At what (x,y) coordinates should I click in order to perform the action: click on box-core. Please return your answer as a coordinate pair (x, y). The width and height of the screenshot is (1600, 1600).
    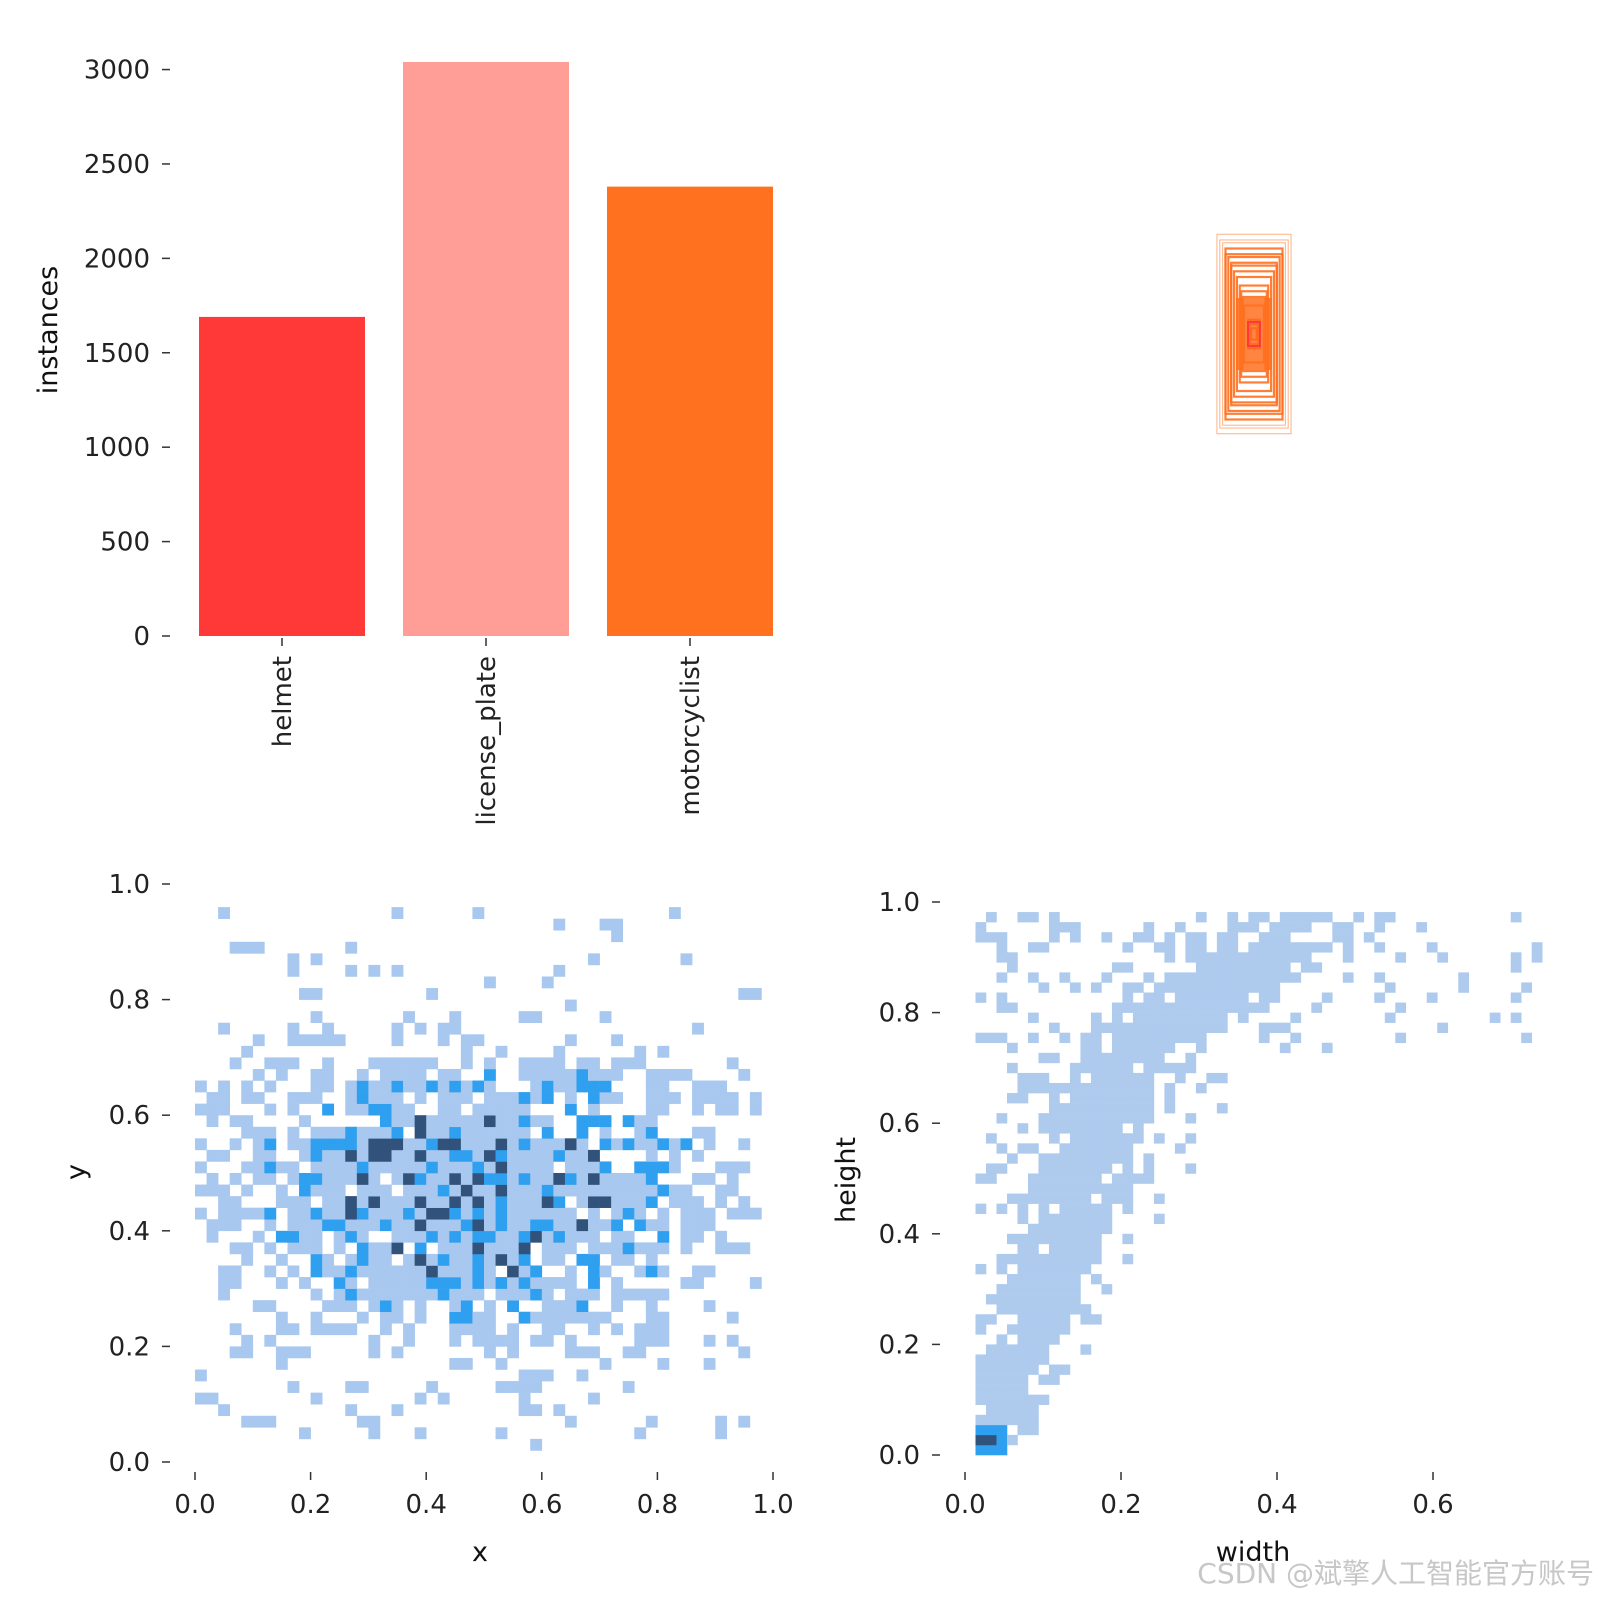
    Looking at the image, I should click on (1254, 334).